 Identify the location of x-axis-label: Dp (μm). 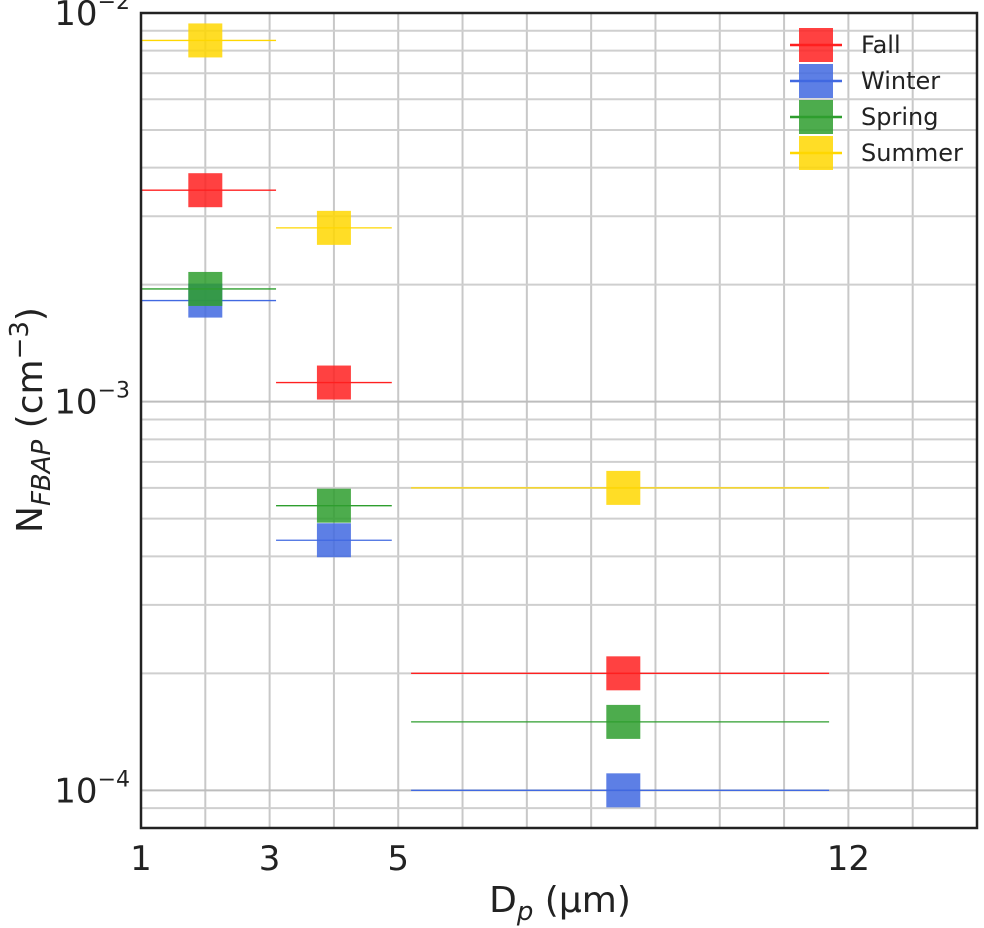
(560, 903).